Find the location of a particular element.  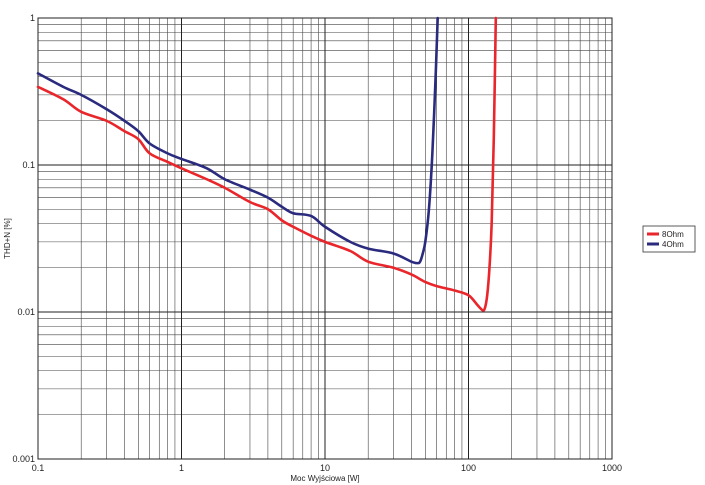

legend-box is located at coordinates (669, 239).